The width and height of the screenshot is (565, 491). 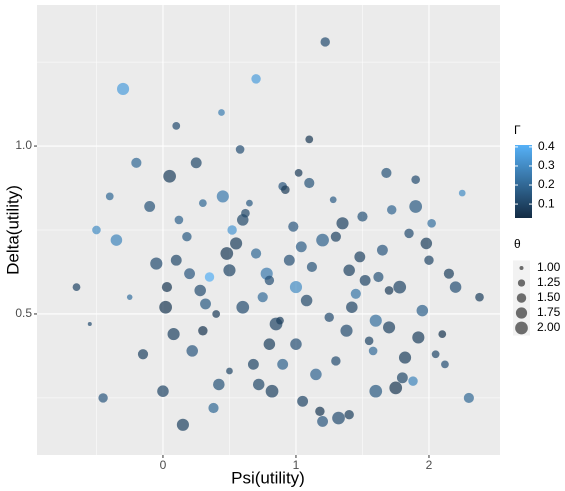 What do you see at coordinates (523, 181) in the screenshot?
I see `color-bar` at bounding box center [523, 181].